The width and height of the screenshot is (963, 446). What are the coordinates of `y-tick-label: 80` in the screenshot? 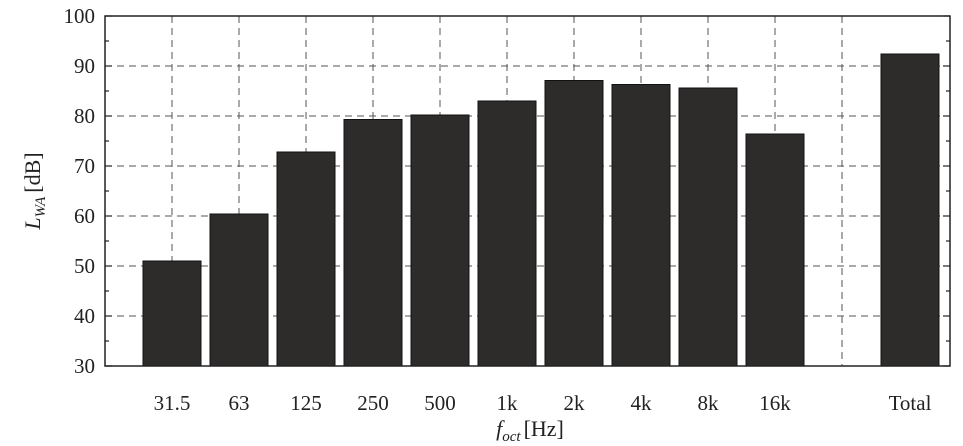 It's located at (84, 116).